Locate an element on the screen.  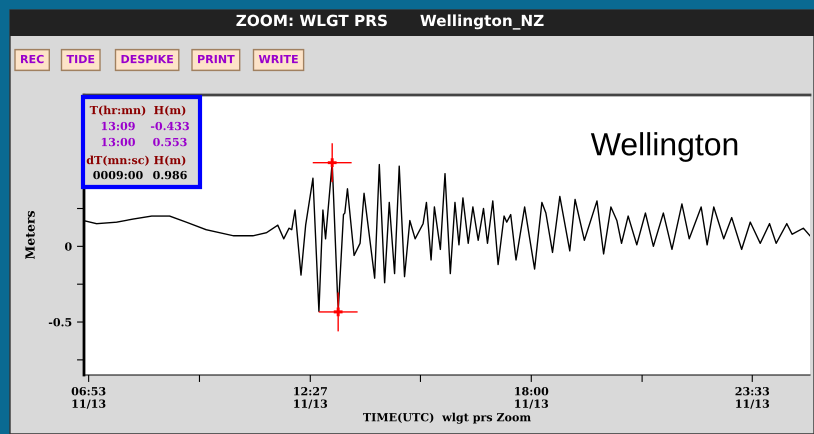
annotation: 0.986 is located at coordinates (170, 175).